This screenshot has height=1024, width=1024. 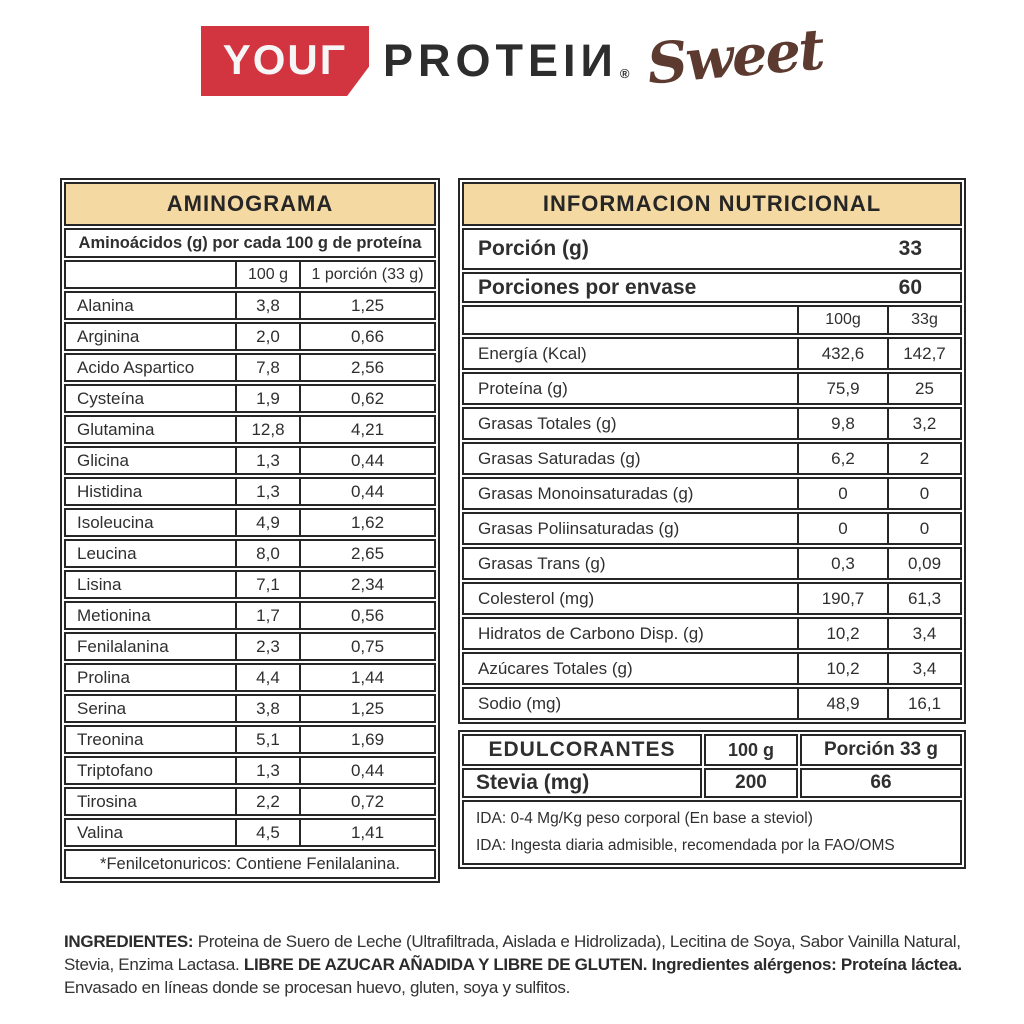 What do you see at coordinates (533, 248) in the screenshot?
I see `portion-label: Porción (g)` at bounding box center [533, 248].